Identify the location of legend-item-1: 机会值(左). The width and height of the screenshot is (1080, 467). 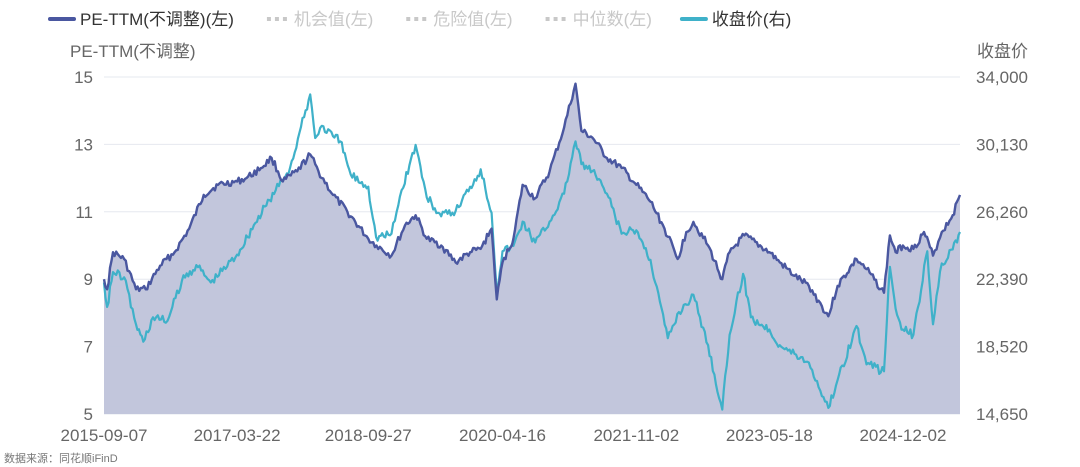
(319, 19).